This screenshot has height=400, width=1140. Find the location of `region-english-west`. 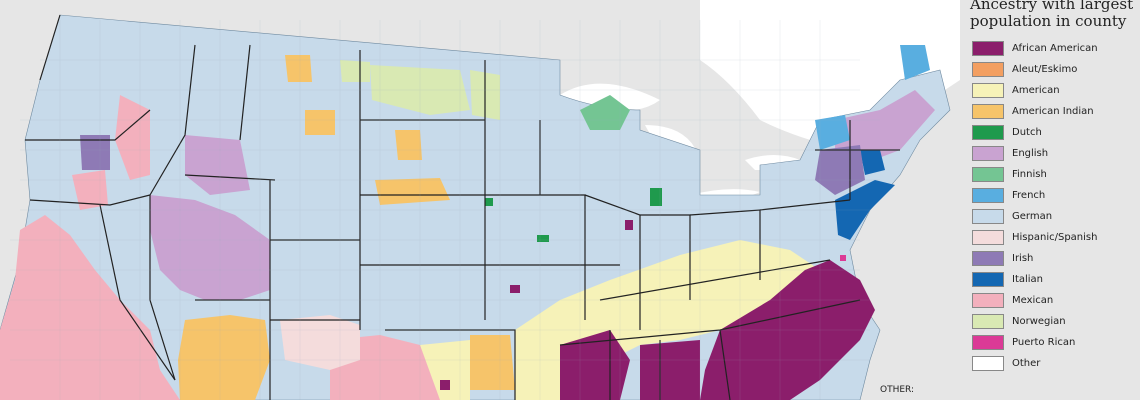

region-english-west is located at coordinates (210, 247).